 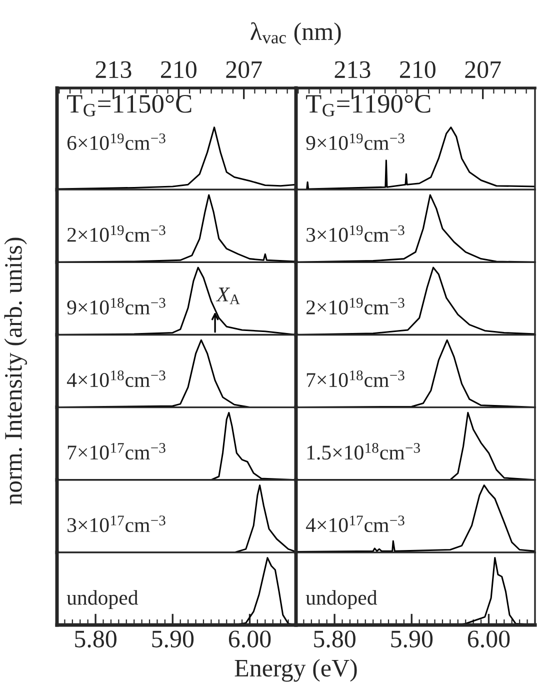 I want to click on annotation: 3×10$^{19}$cm$^{−3}$, so click(x=355, y=233).